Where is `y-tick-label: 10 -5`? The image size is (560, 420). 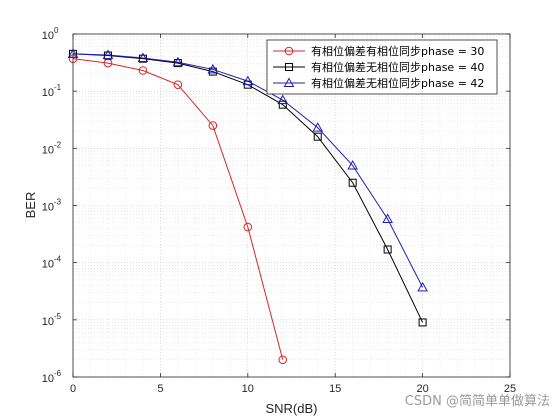 y-tick-label: 10 -5 is located at coordinates (52, 320).